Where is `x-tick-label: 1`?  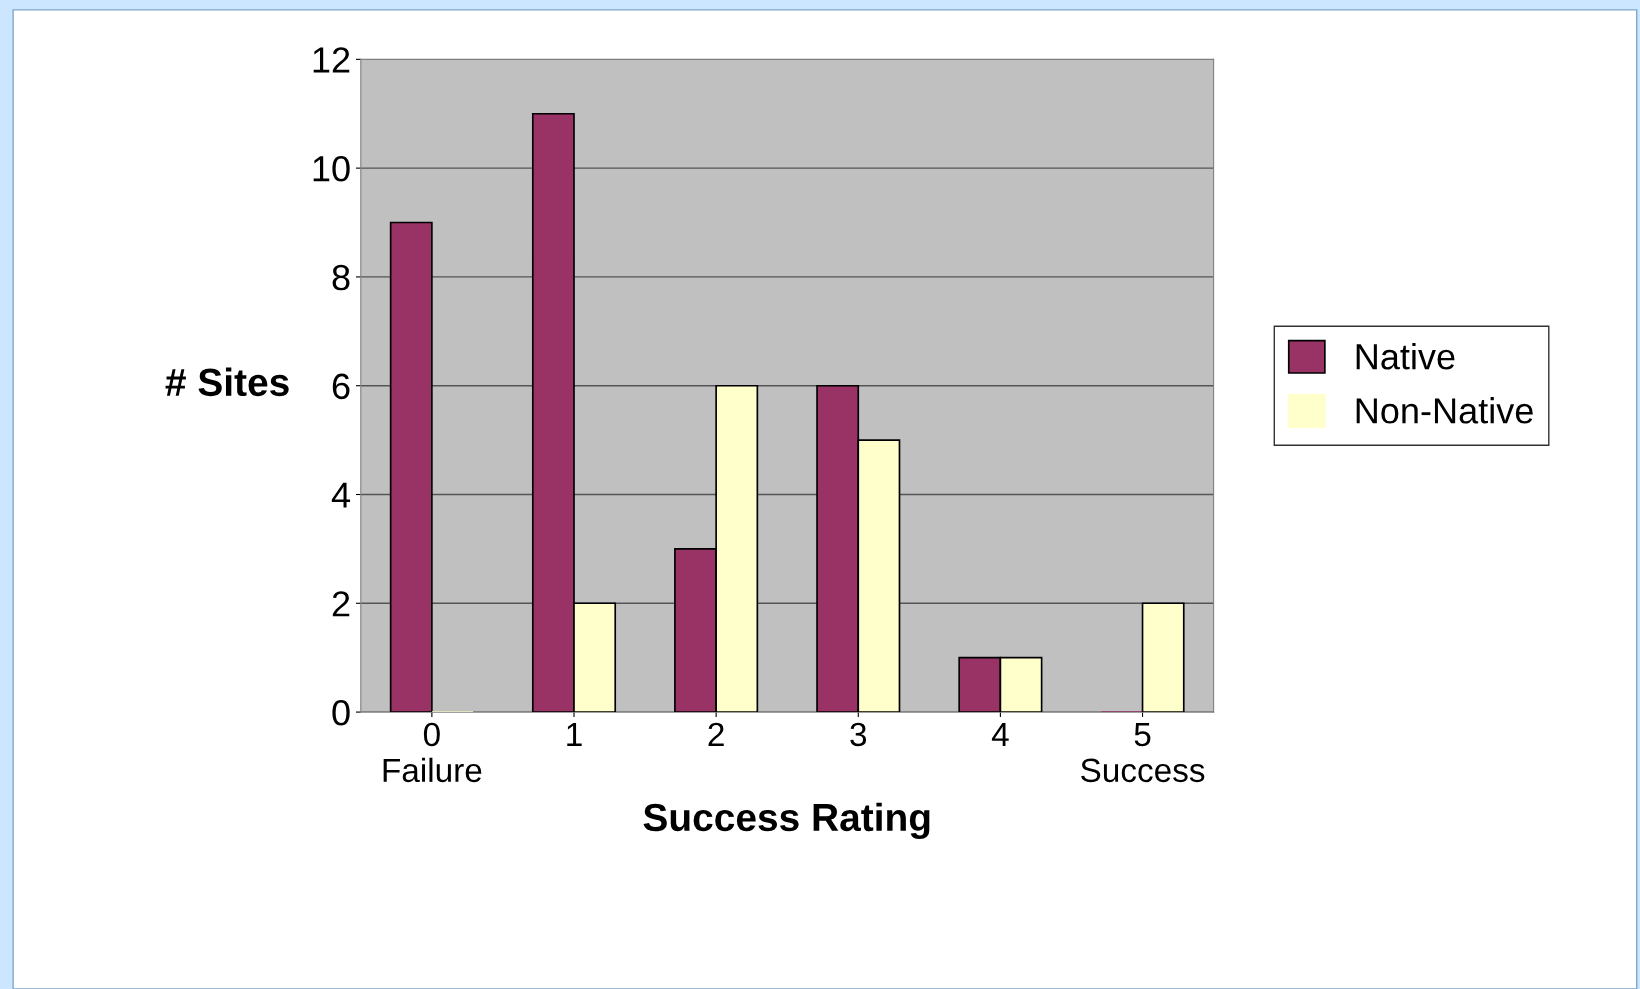 x-tick-label: 1 is located at coordinates (574, 734).